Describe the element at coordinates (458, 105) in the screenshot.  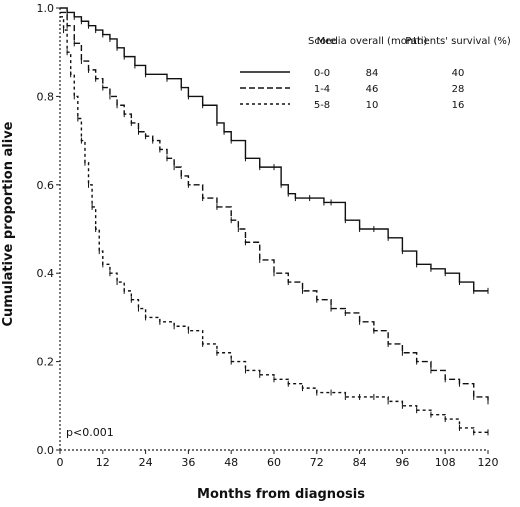
I see `legend-value: 16` at that location.